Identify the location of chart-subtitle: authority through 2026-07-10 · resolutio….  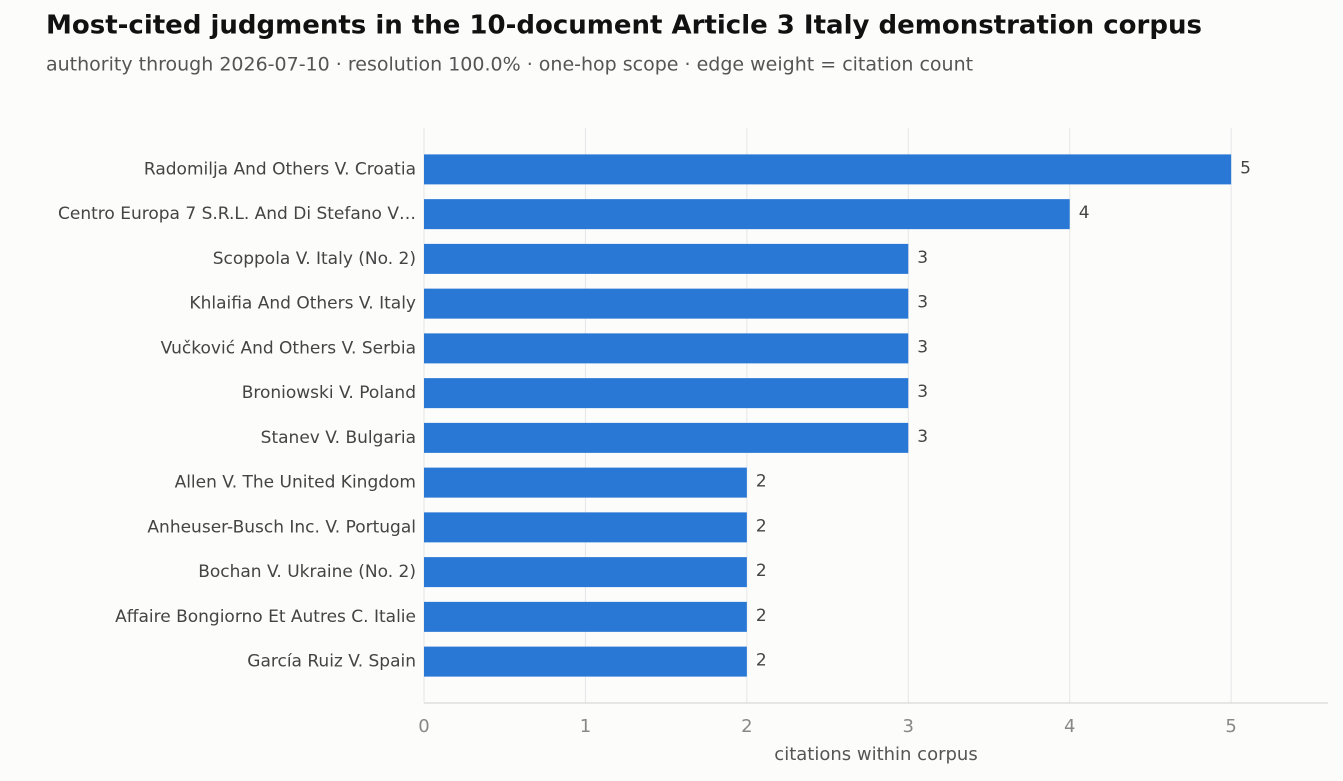
(509, 65).